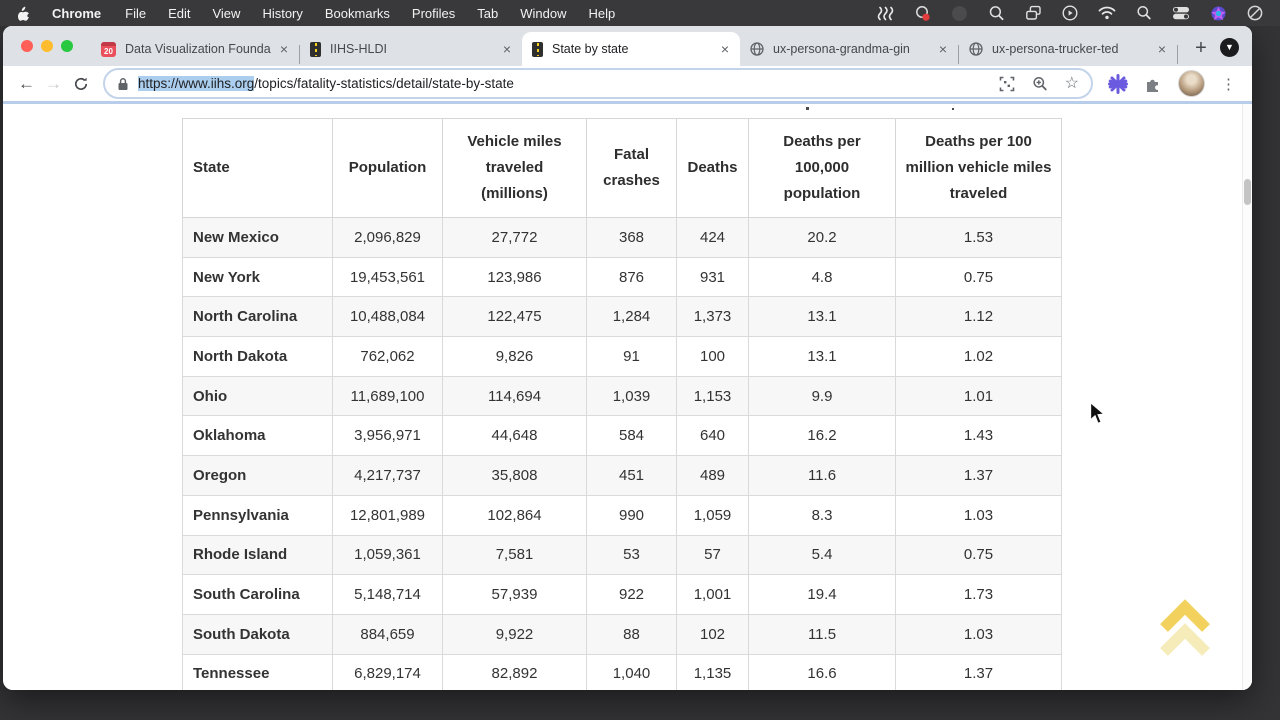  I want to click on menu-help: Help, so click(602, 13).